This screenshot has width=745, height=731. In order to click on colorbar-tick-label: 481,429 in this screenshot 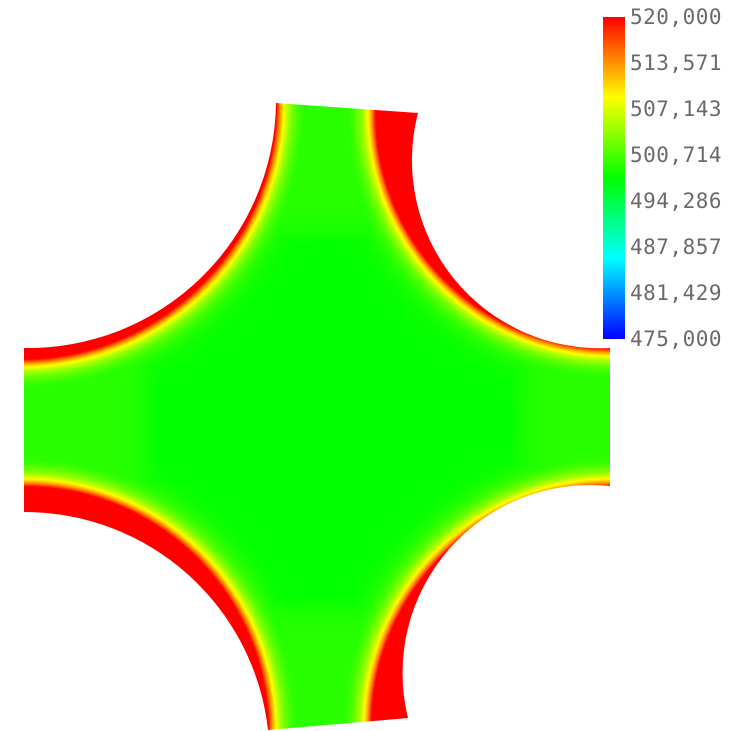, I will do `click(676, 293)`.